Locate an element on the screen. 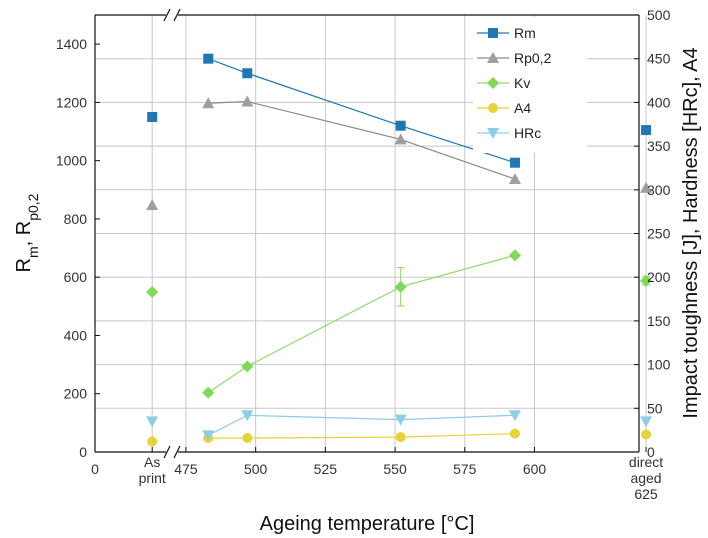  y-right-tick-label: 500 is located at coordinates (659, 15).